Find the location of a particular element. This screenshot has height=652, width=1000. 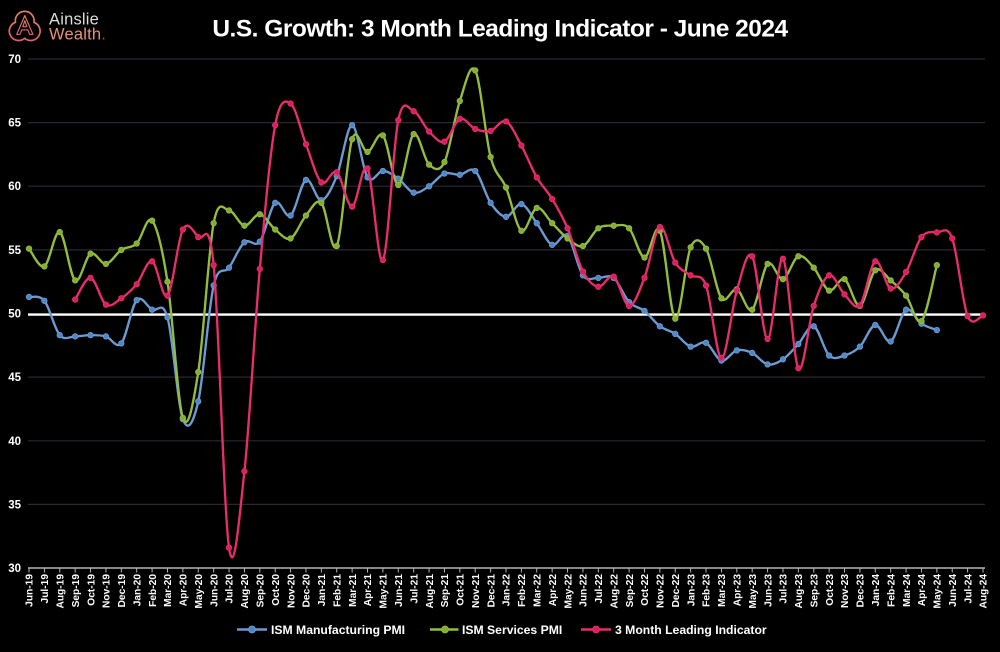

svg-text: Jan-24 is located at coordinates (876, 590).